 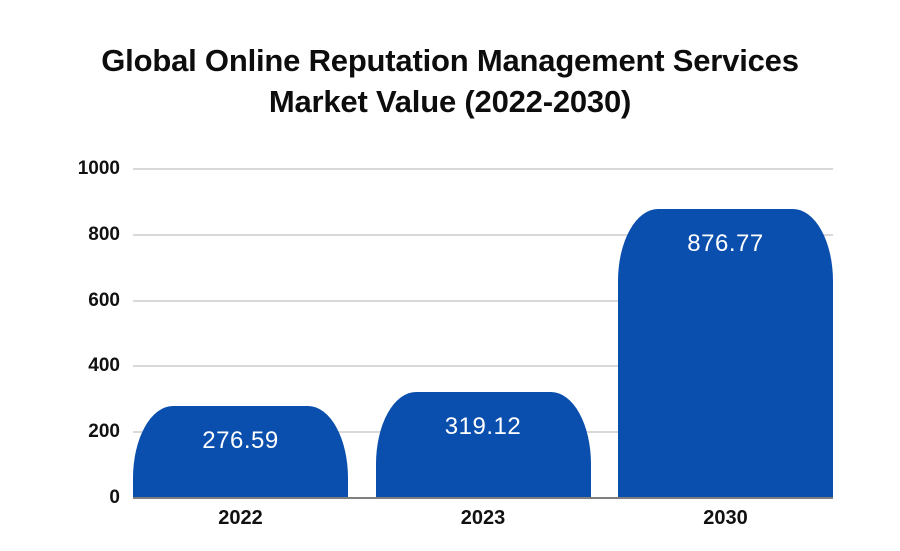 I want to click on y-tick-label-1000: 1000, so click(x=98, y=168).